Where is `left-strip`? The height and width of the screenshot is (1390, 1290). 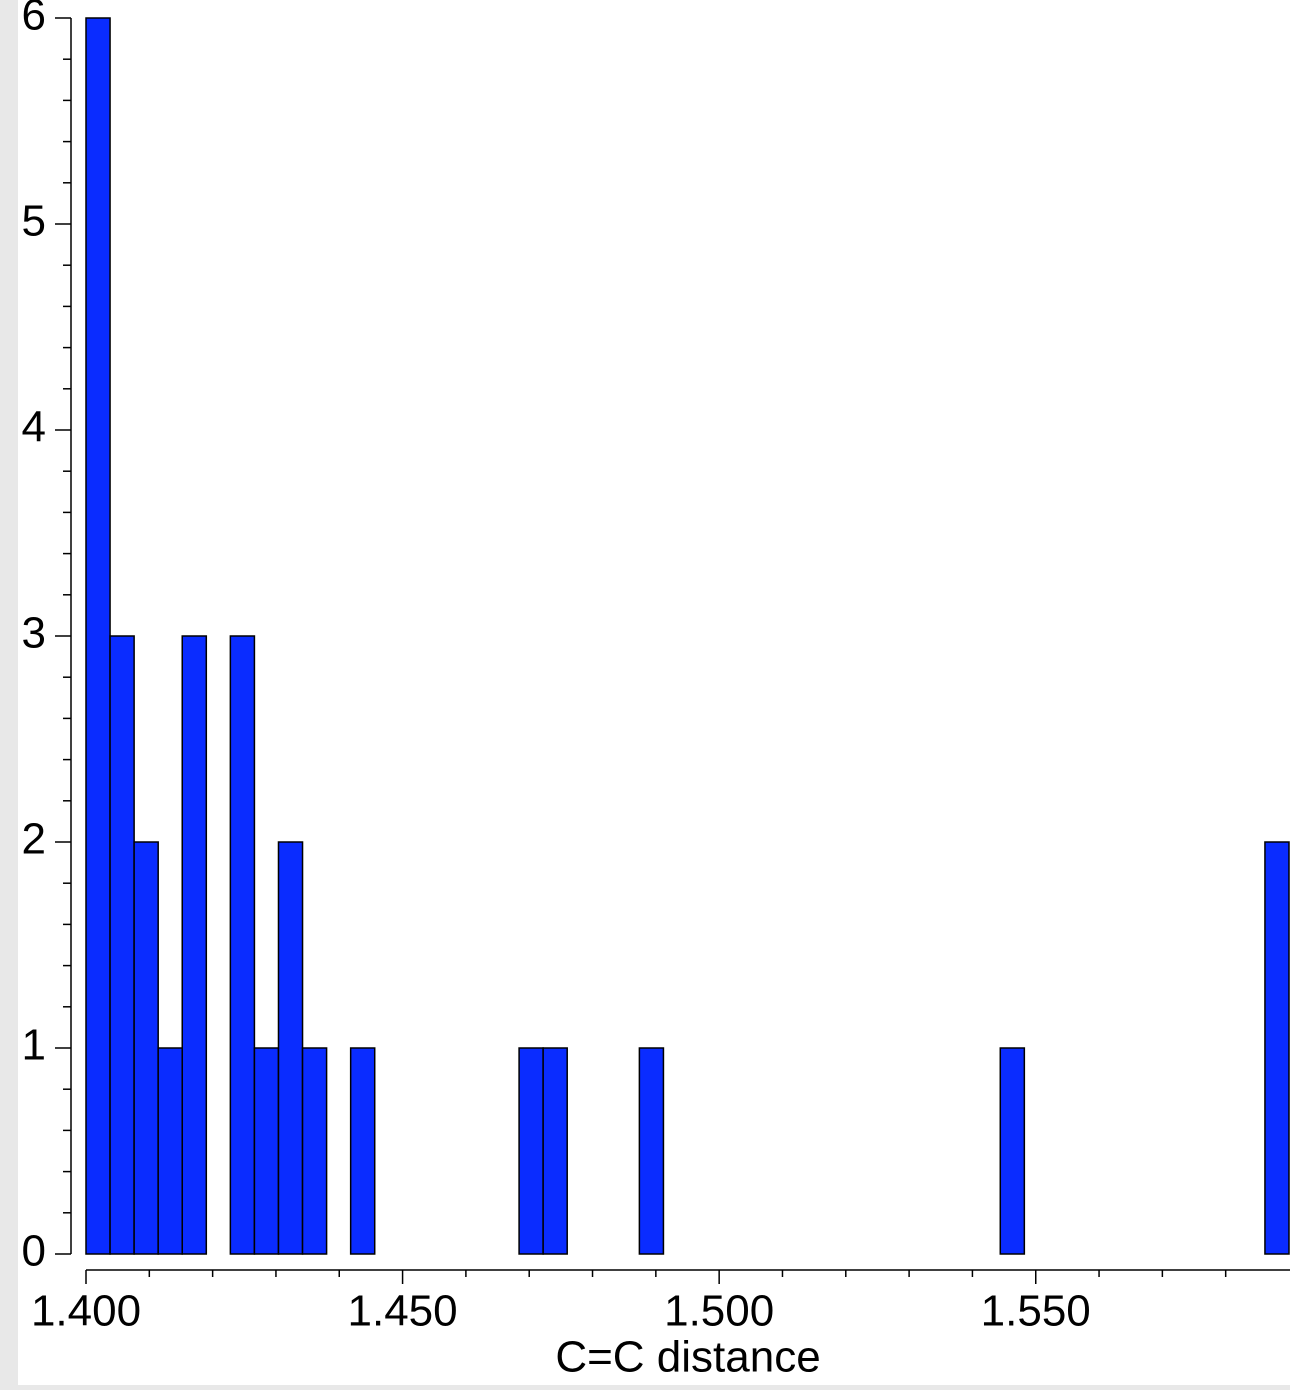
left-strip is located at coordinates (9, 695).